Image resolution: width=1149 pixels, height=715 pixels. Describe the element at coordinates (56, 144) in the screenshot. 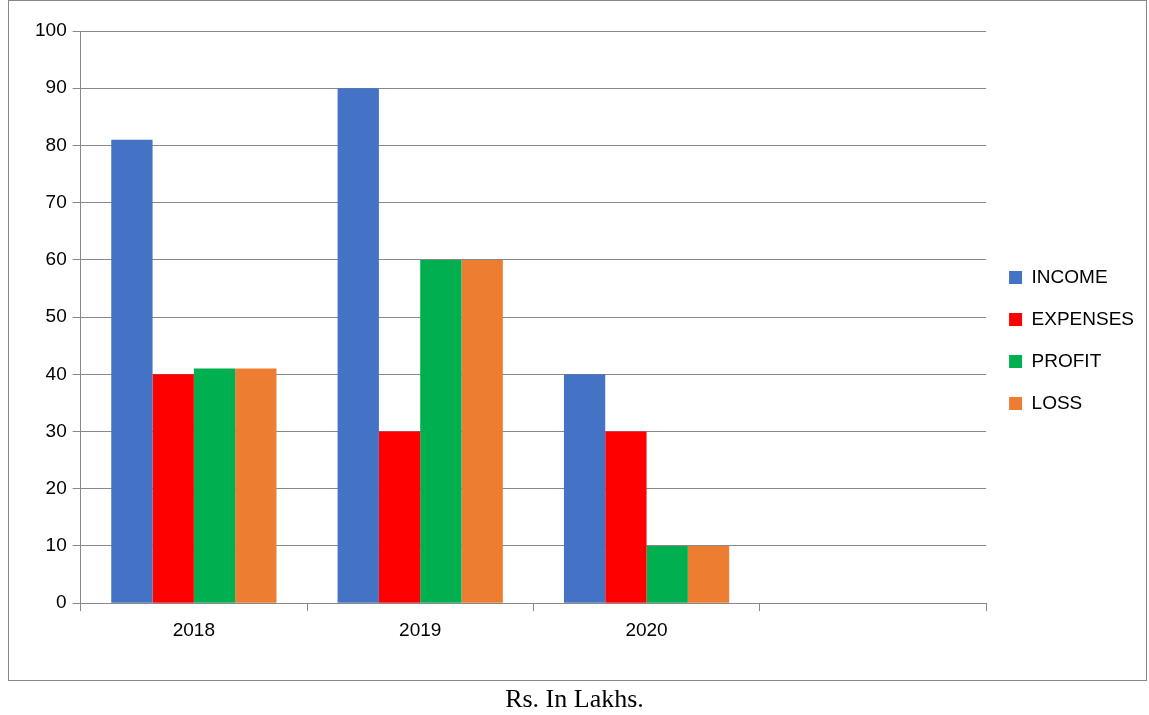

I see `y-tick-label: 80` at that location.